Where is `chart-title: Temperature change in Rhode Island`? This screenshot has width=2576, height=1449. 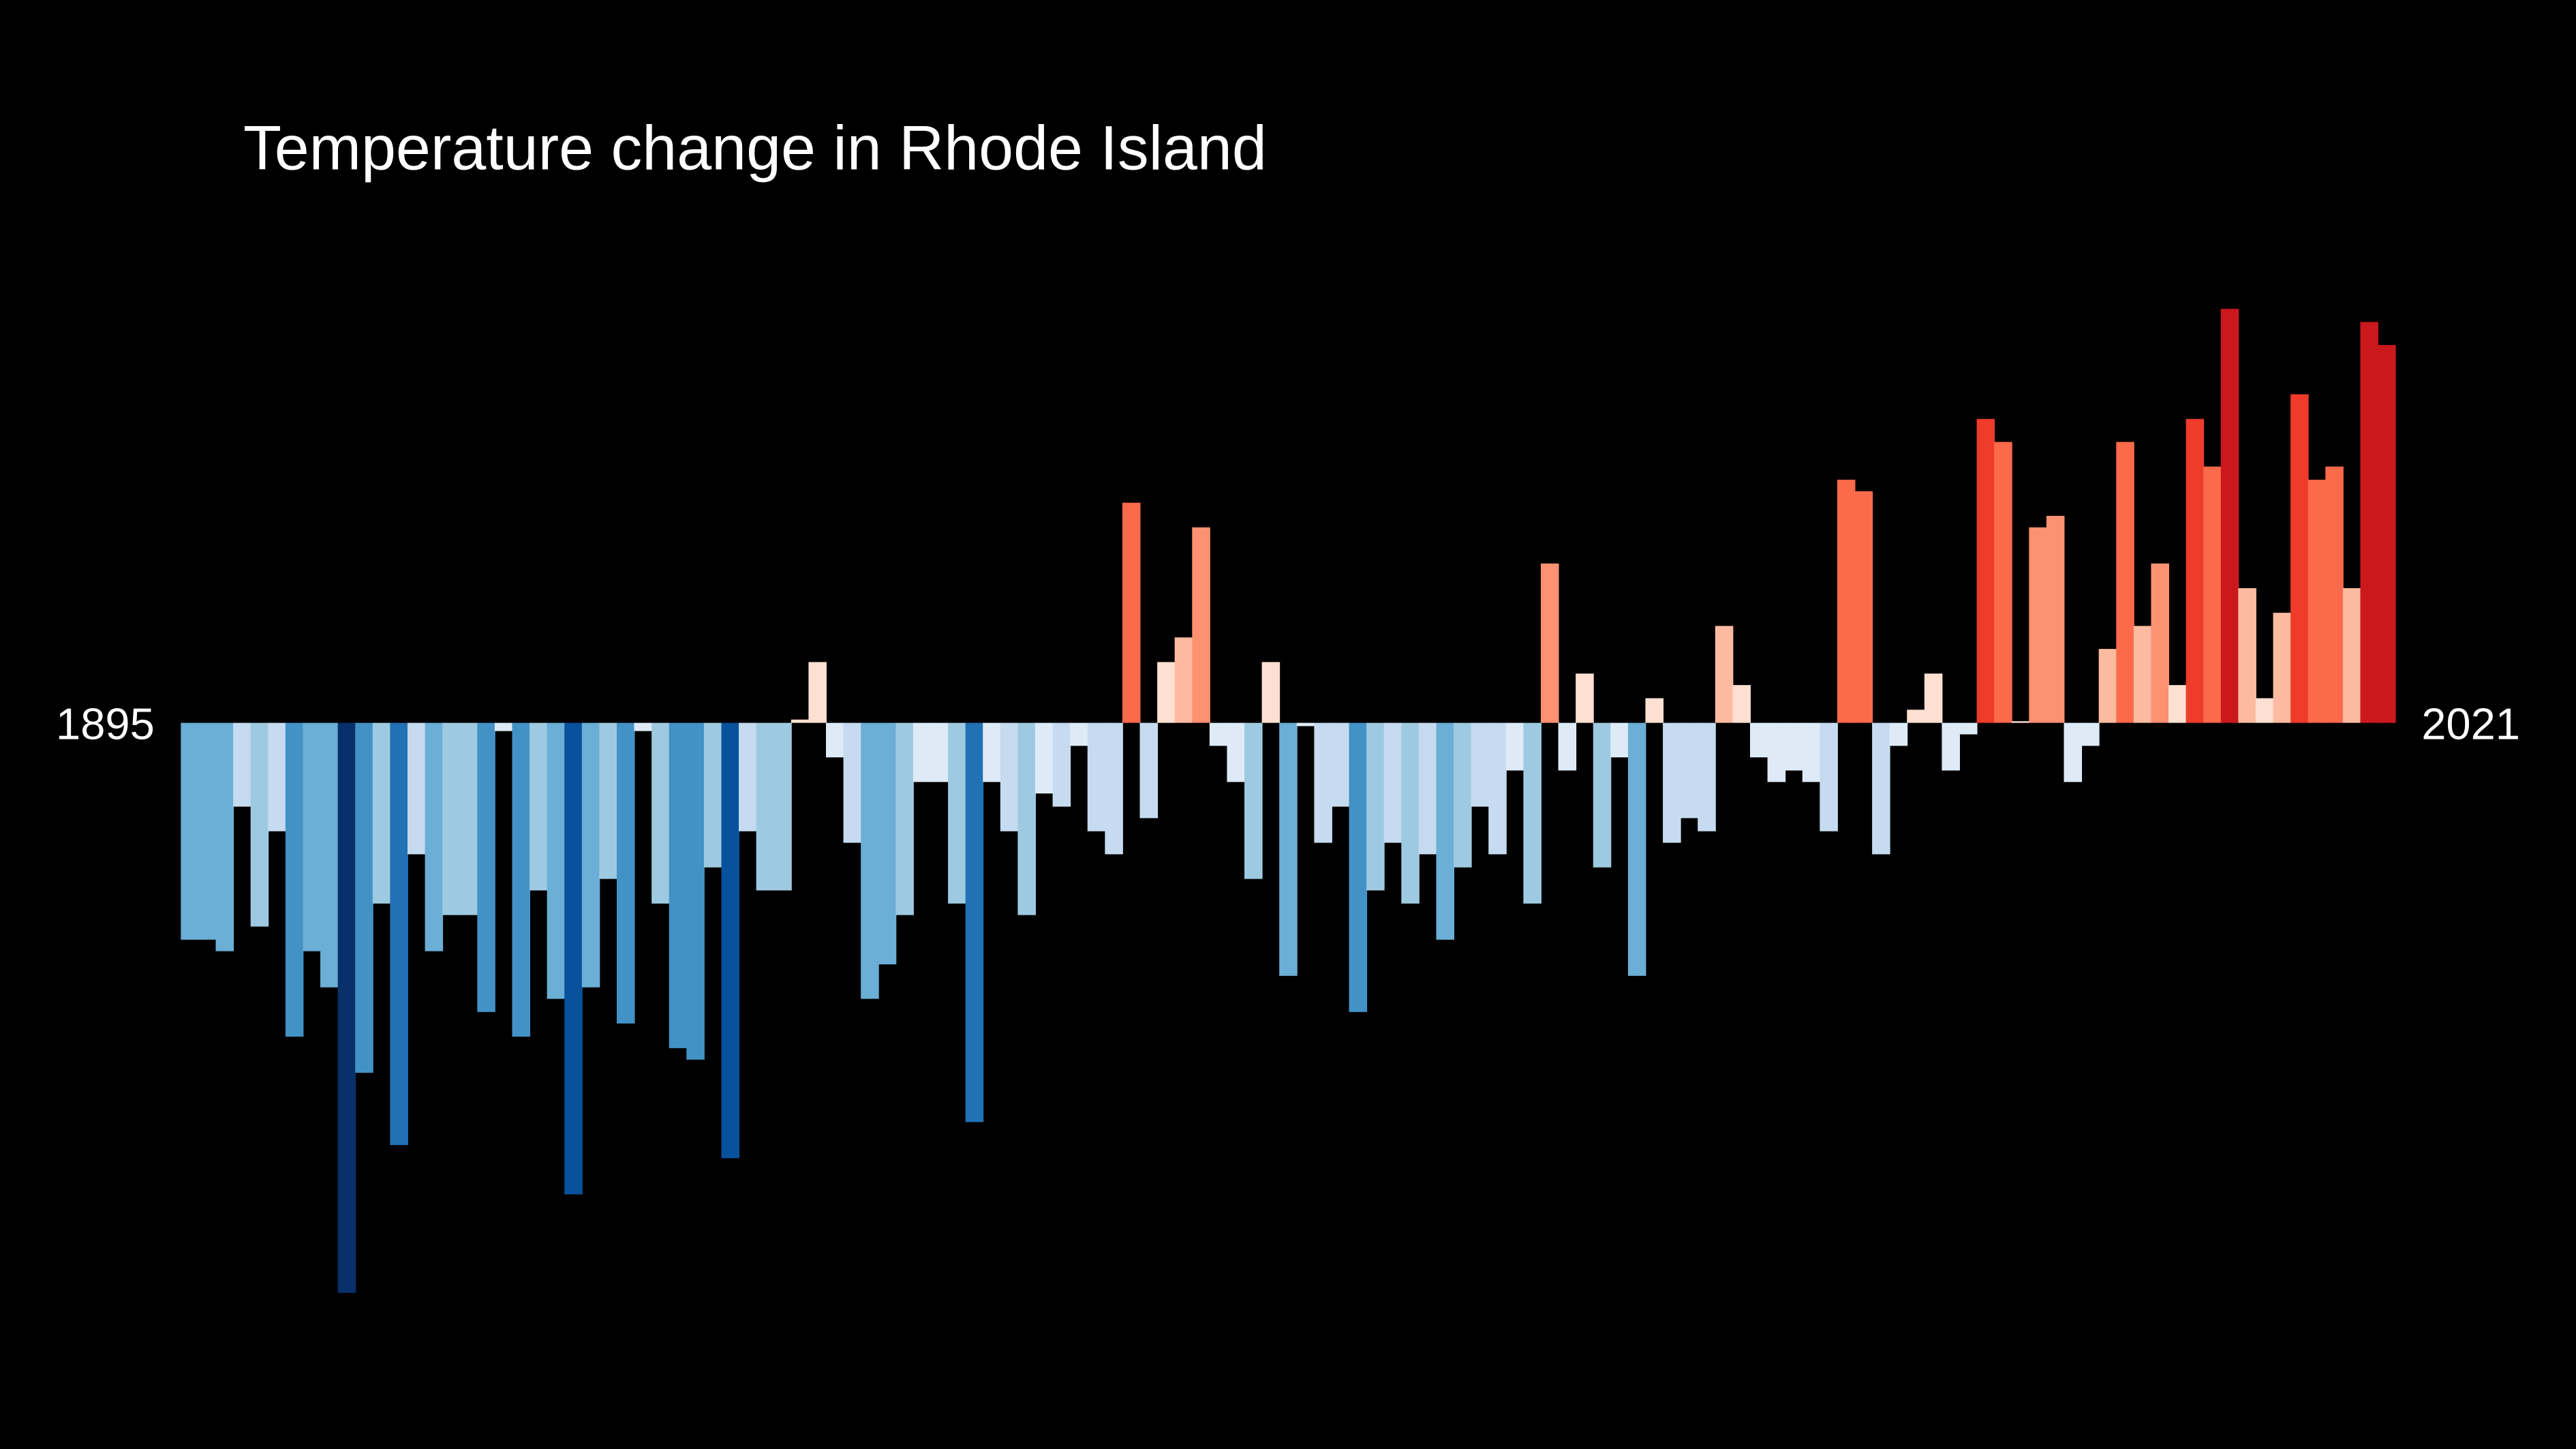
chart-title: Temperature change in Rhode Island is located at coordinates (755, 148).